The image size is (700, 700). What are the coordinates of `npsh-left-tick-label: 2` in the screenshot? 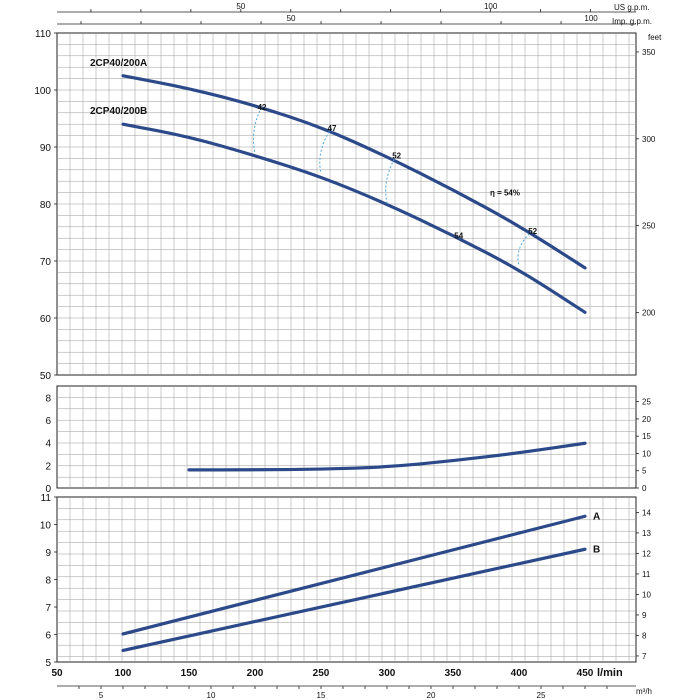 It's located at (48, 466).